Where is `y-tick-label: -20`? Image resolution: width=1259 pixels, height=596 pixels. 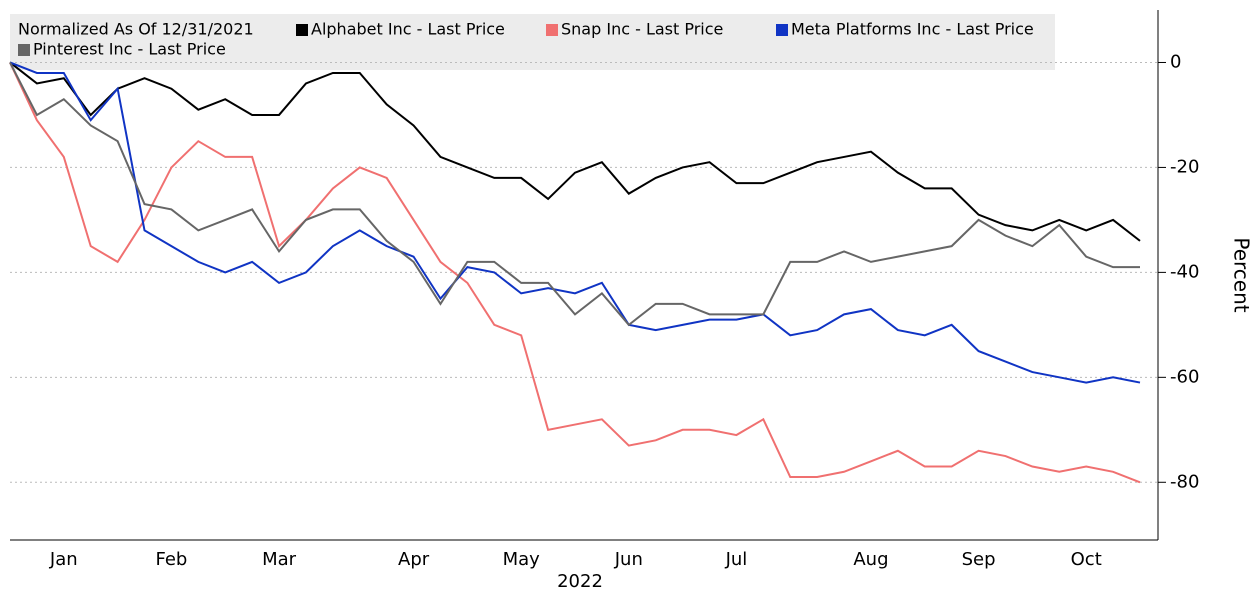
y-tick-label: -20 is located at coordinates (1184, 166).